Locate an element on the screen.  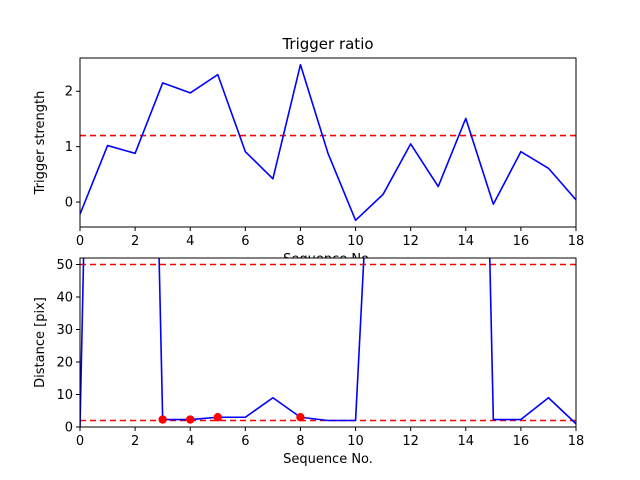
y-axis-label: Trigger strength is located at coordinates (40, 143).